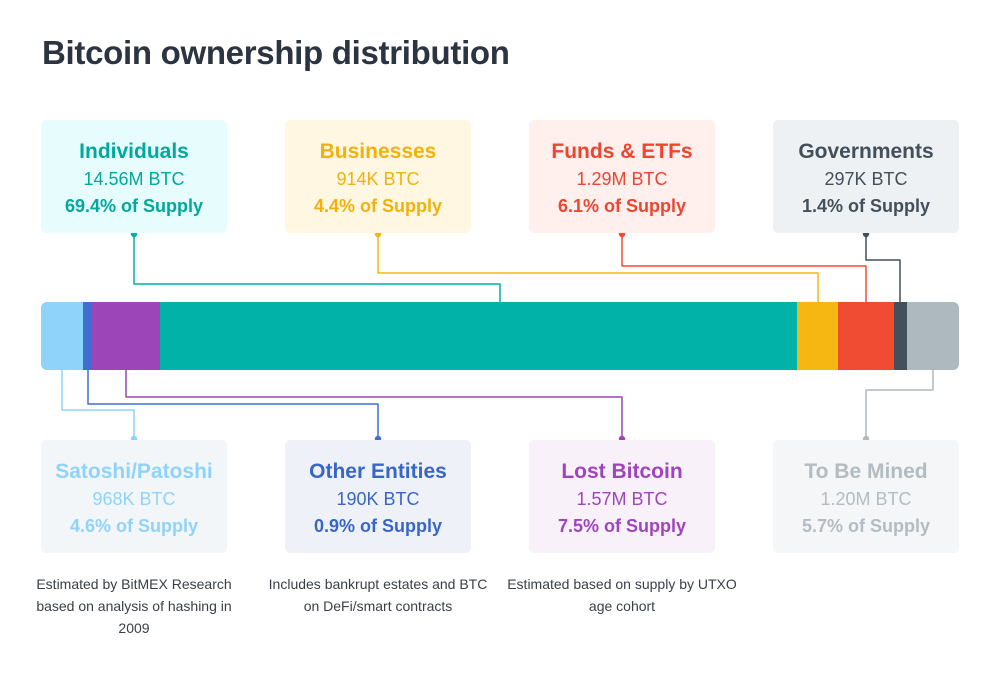 Image resolution: width=1000 pixels, height=677 pixels. I want to click on card-supply: 4.4% of Supply, so click(378, 206).